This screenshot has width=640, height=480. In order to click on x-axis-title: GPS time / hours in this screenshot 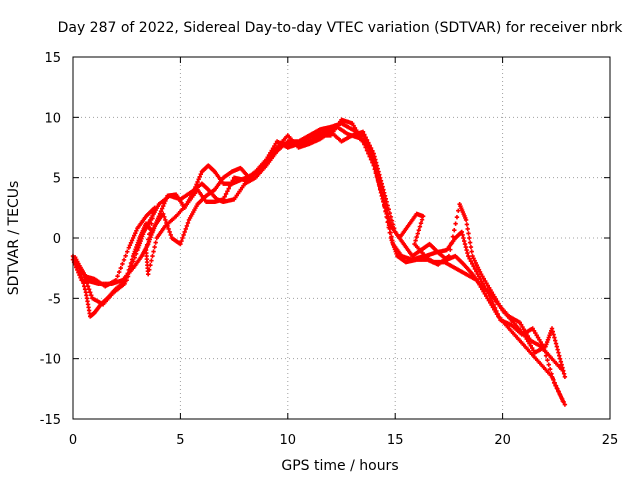, I will do `click(339, 466)`.